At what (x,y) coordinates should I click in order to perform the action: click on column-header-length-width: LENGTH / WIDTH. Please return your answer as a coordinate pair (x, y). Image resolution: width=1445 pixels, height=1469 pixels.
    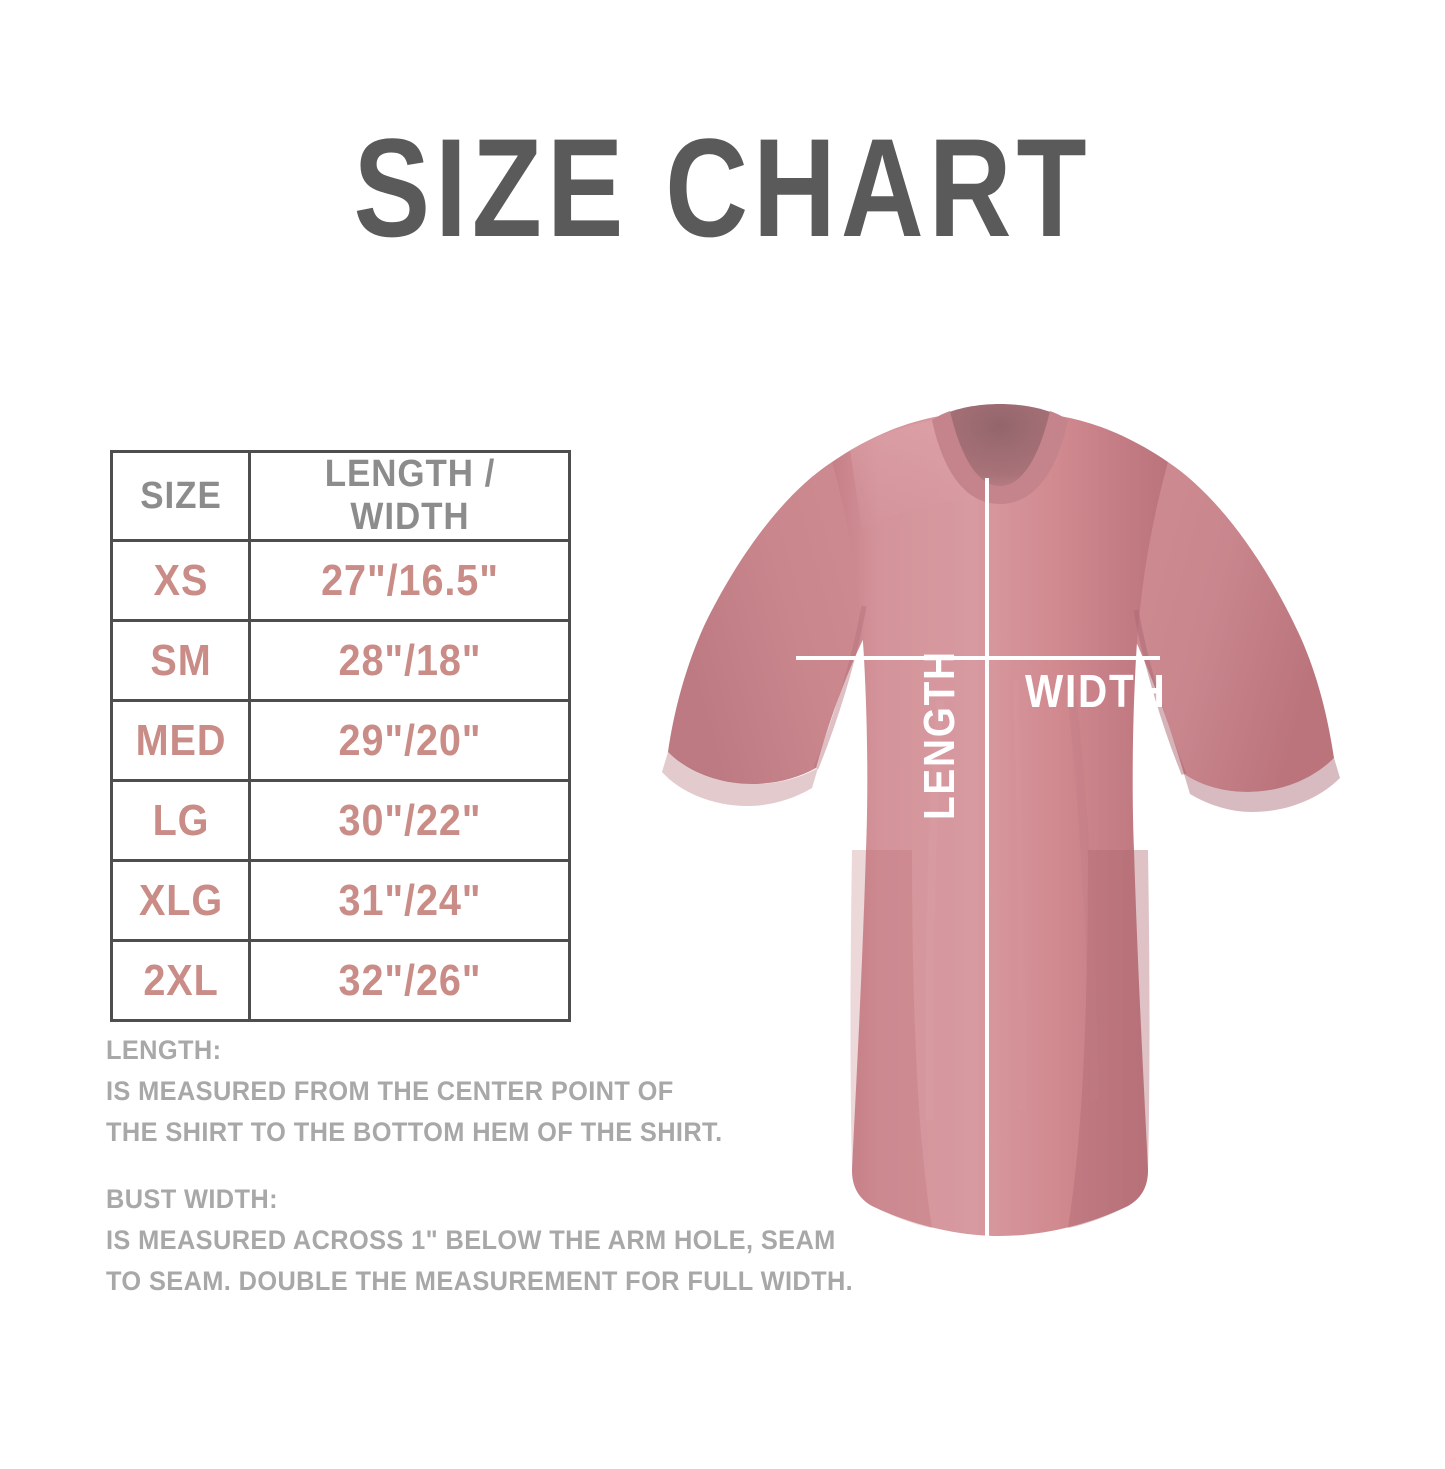
    Looking at the image, I should click on (409, 496).